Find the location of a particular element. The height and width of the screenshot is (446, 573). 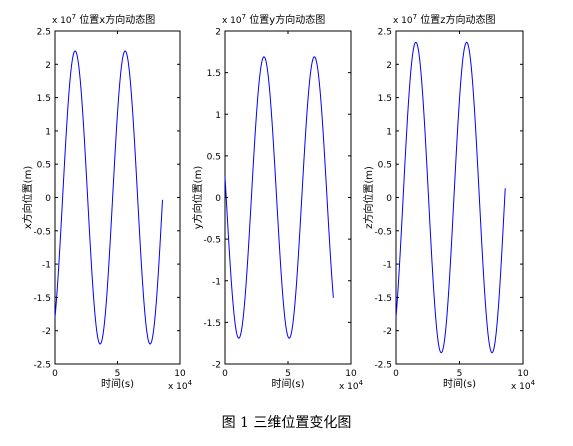

y-axis-label-3: z方向位置(m) is located at coordinates (368, 197).